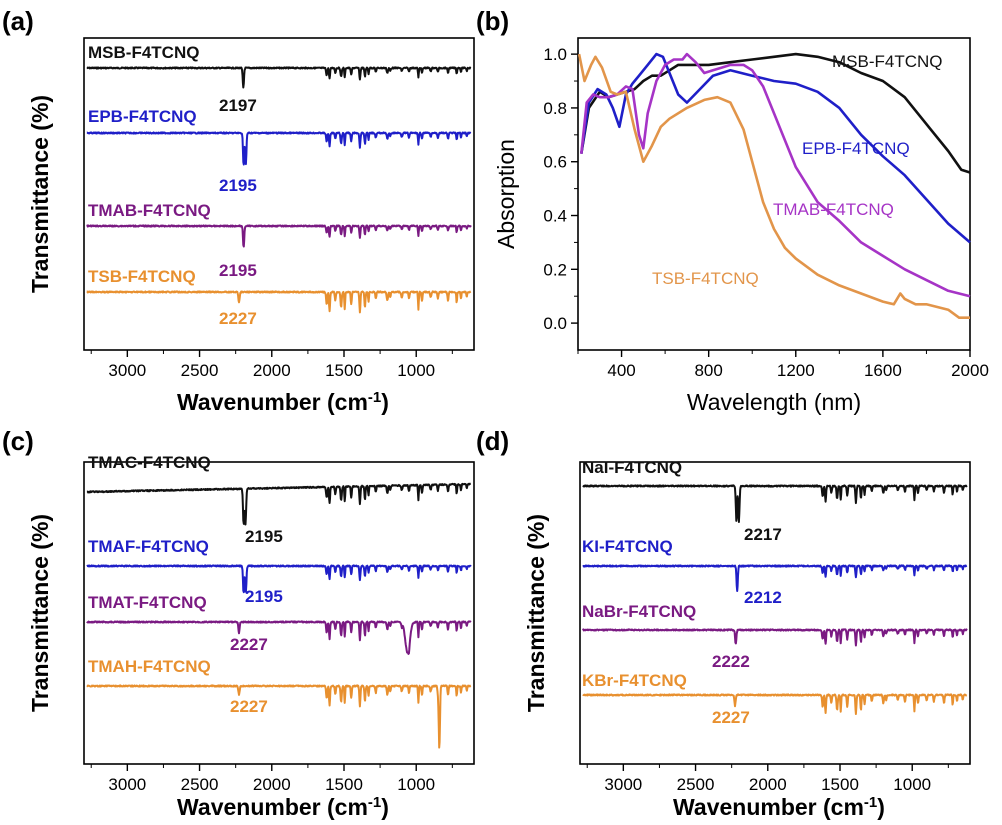 This screenshot has width=1002, height=825. What do you see at coordinates (763, 597) in the screenshot?
I see `peak-label: 2212` at bounding box center [763, 597].